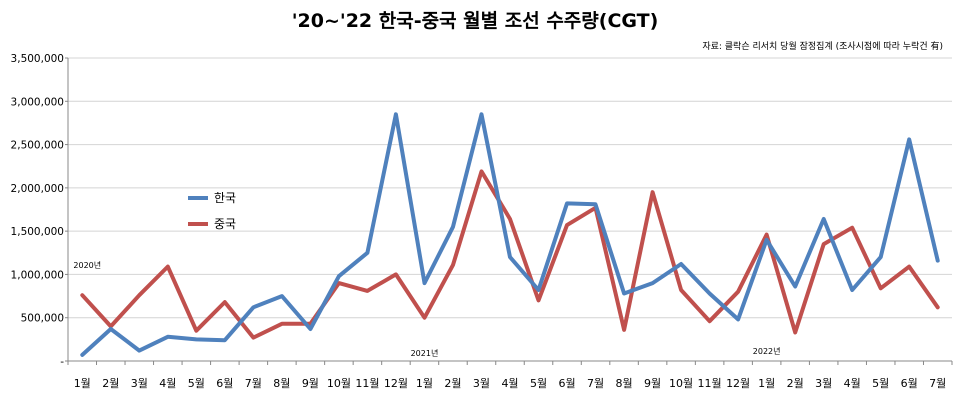 The width and height of the screenshot is (960, 404). I want to click on chart-title: '20~'22 한국-중국 월별 조선 수주량(CGT), so click(475, 21).